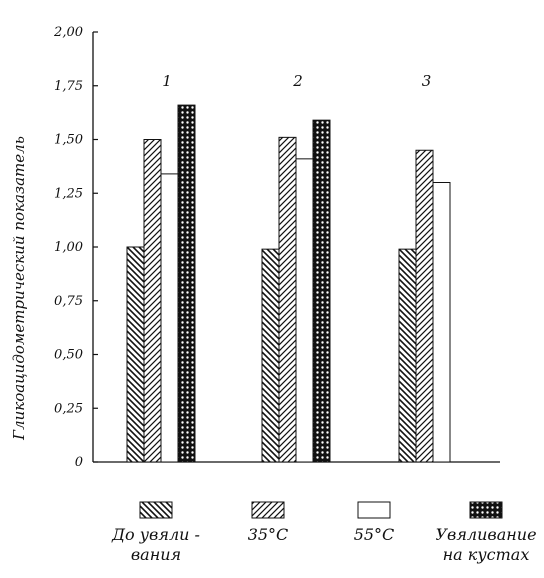  I want to click on group-label-1: 1, so click(167, 81).